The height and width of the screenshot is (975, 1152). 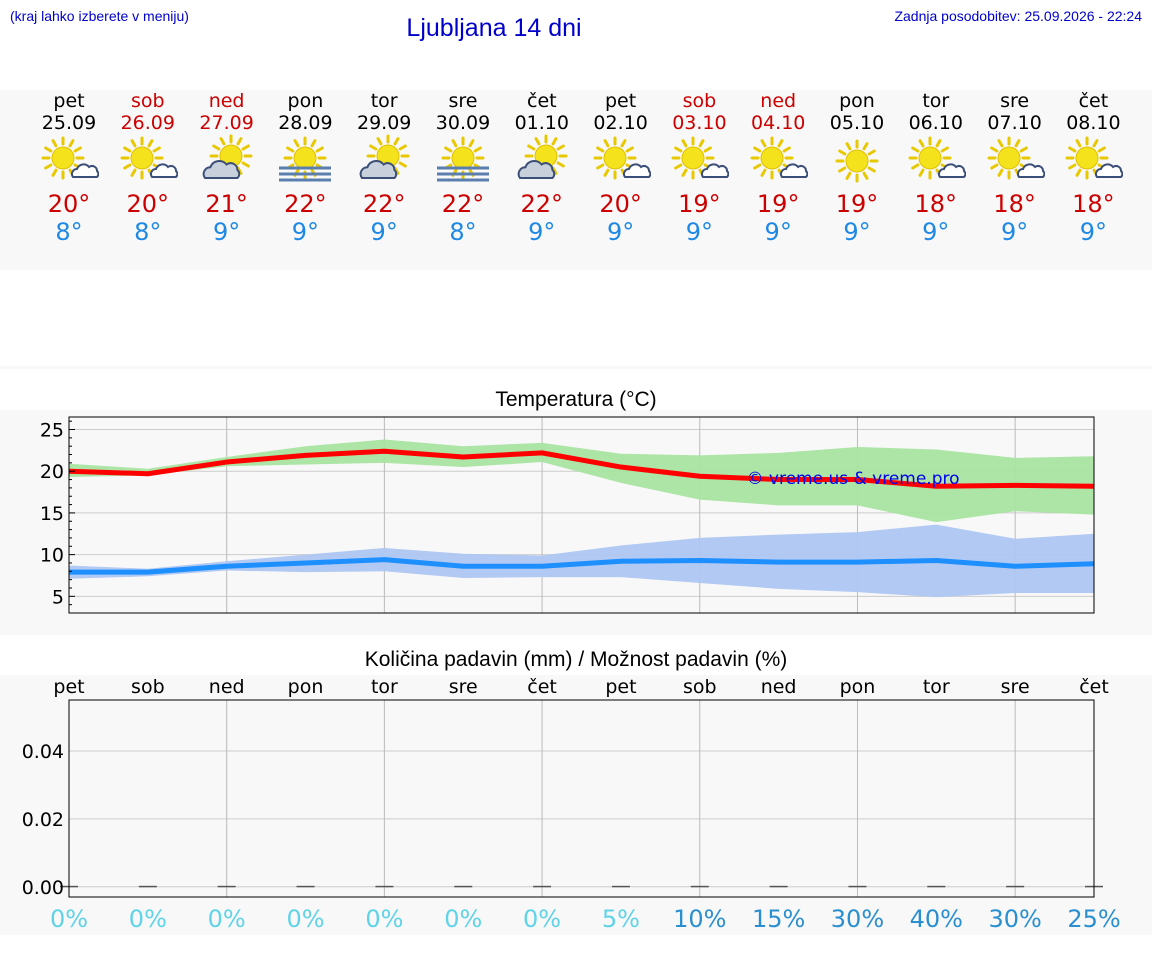 I want to click on day-column: tor 29.09 22° 9°, so click(x=384, y=168).